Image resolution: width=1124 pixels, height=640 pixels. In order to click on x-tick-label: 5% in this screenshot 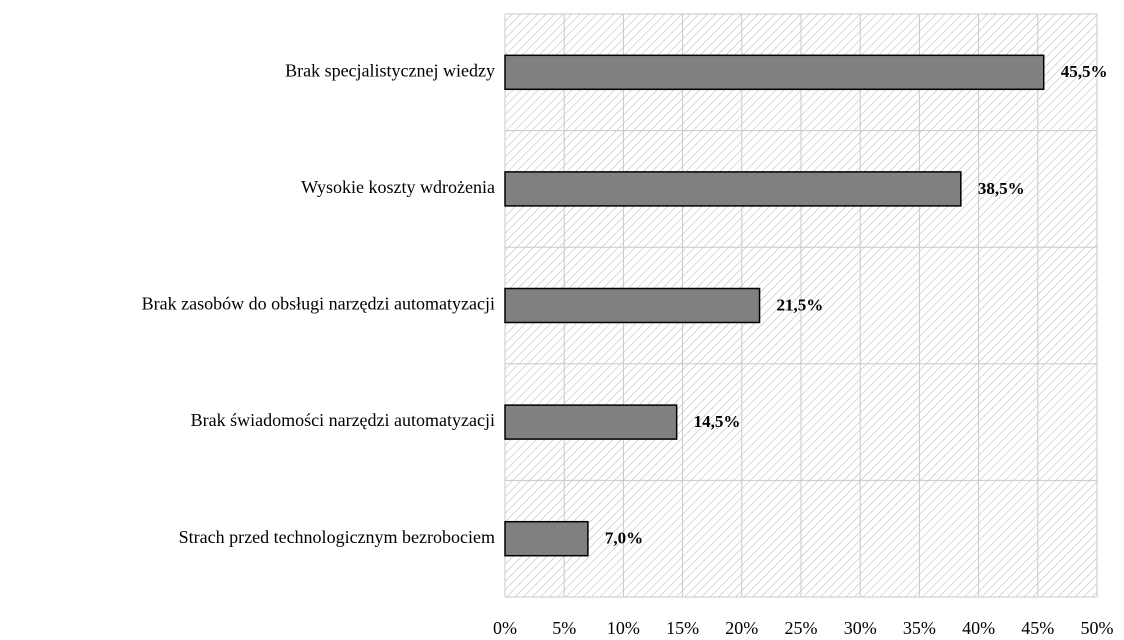, I will do `click(564, 628)`.